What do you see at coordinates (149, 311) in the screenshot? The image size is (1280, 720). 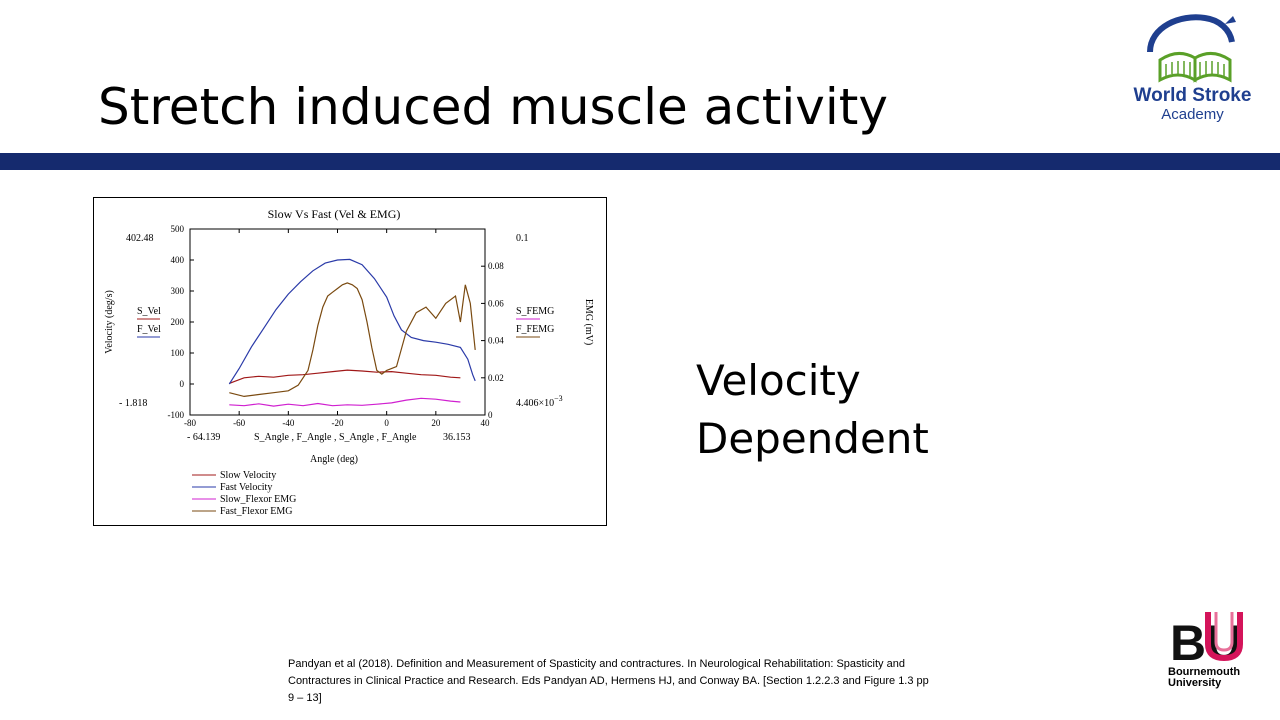 I see `left-var-label-1: S_Vel` at bounding box center [149, 311].